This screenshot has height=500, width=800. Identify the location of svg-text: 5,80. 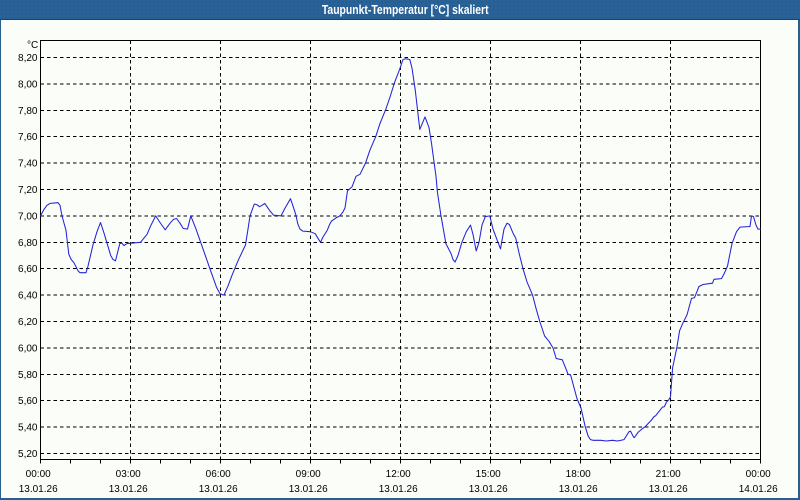
(28, 375).